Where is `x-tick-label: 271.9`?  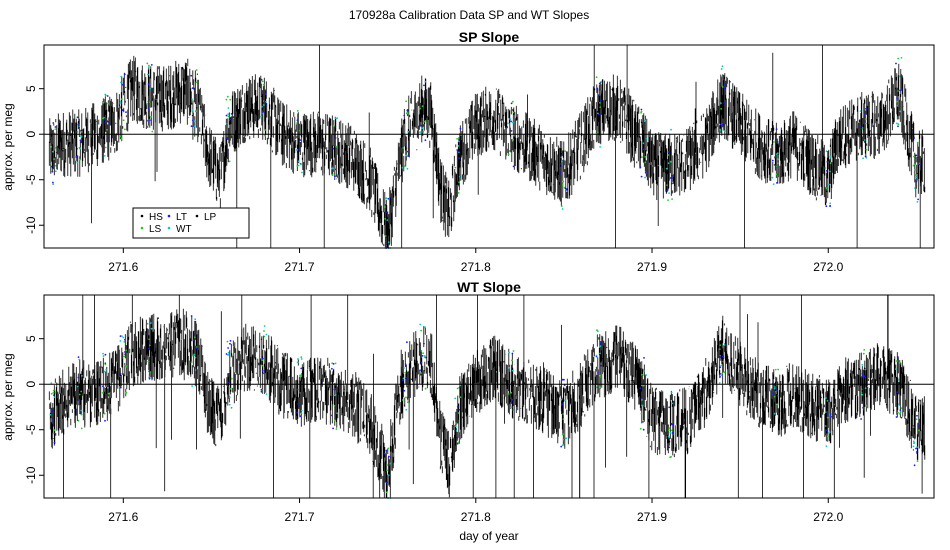
x-tick-label: 271.9 is located at coordinates (652, 517).